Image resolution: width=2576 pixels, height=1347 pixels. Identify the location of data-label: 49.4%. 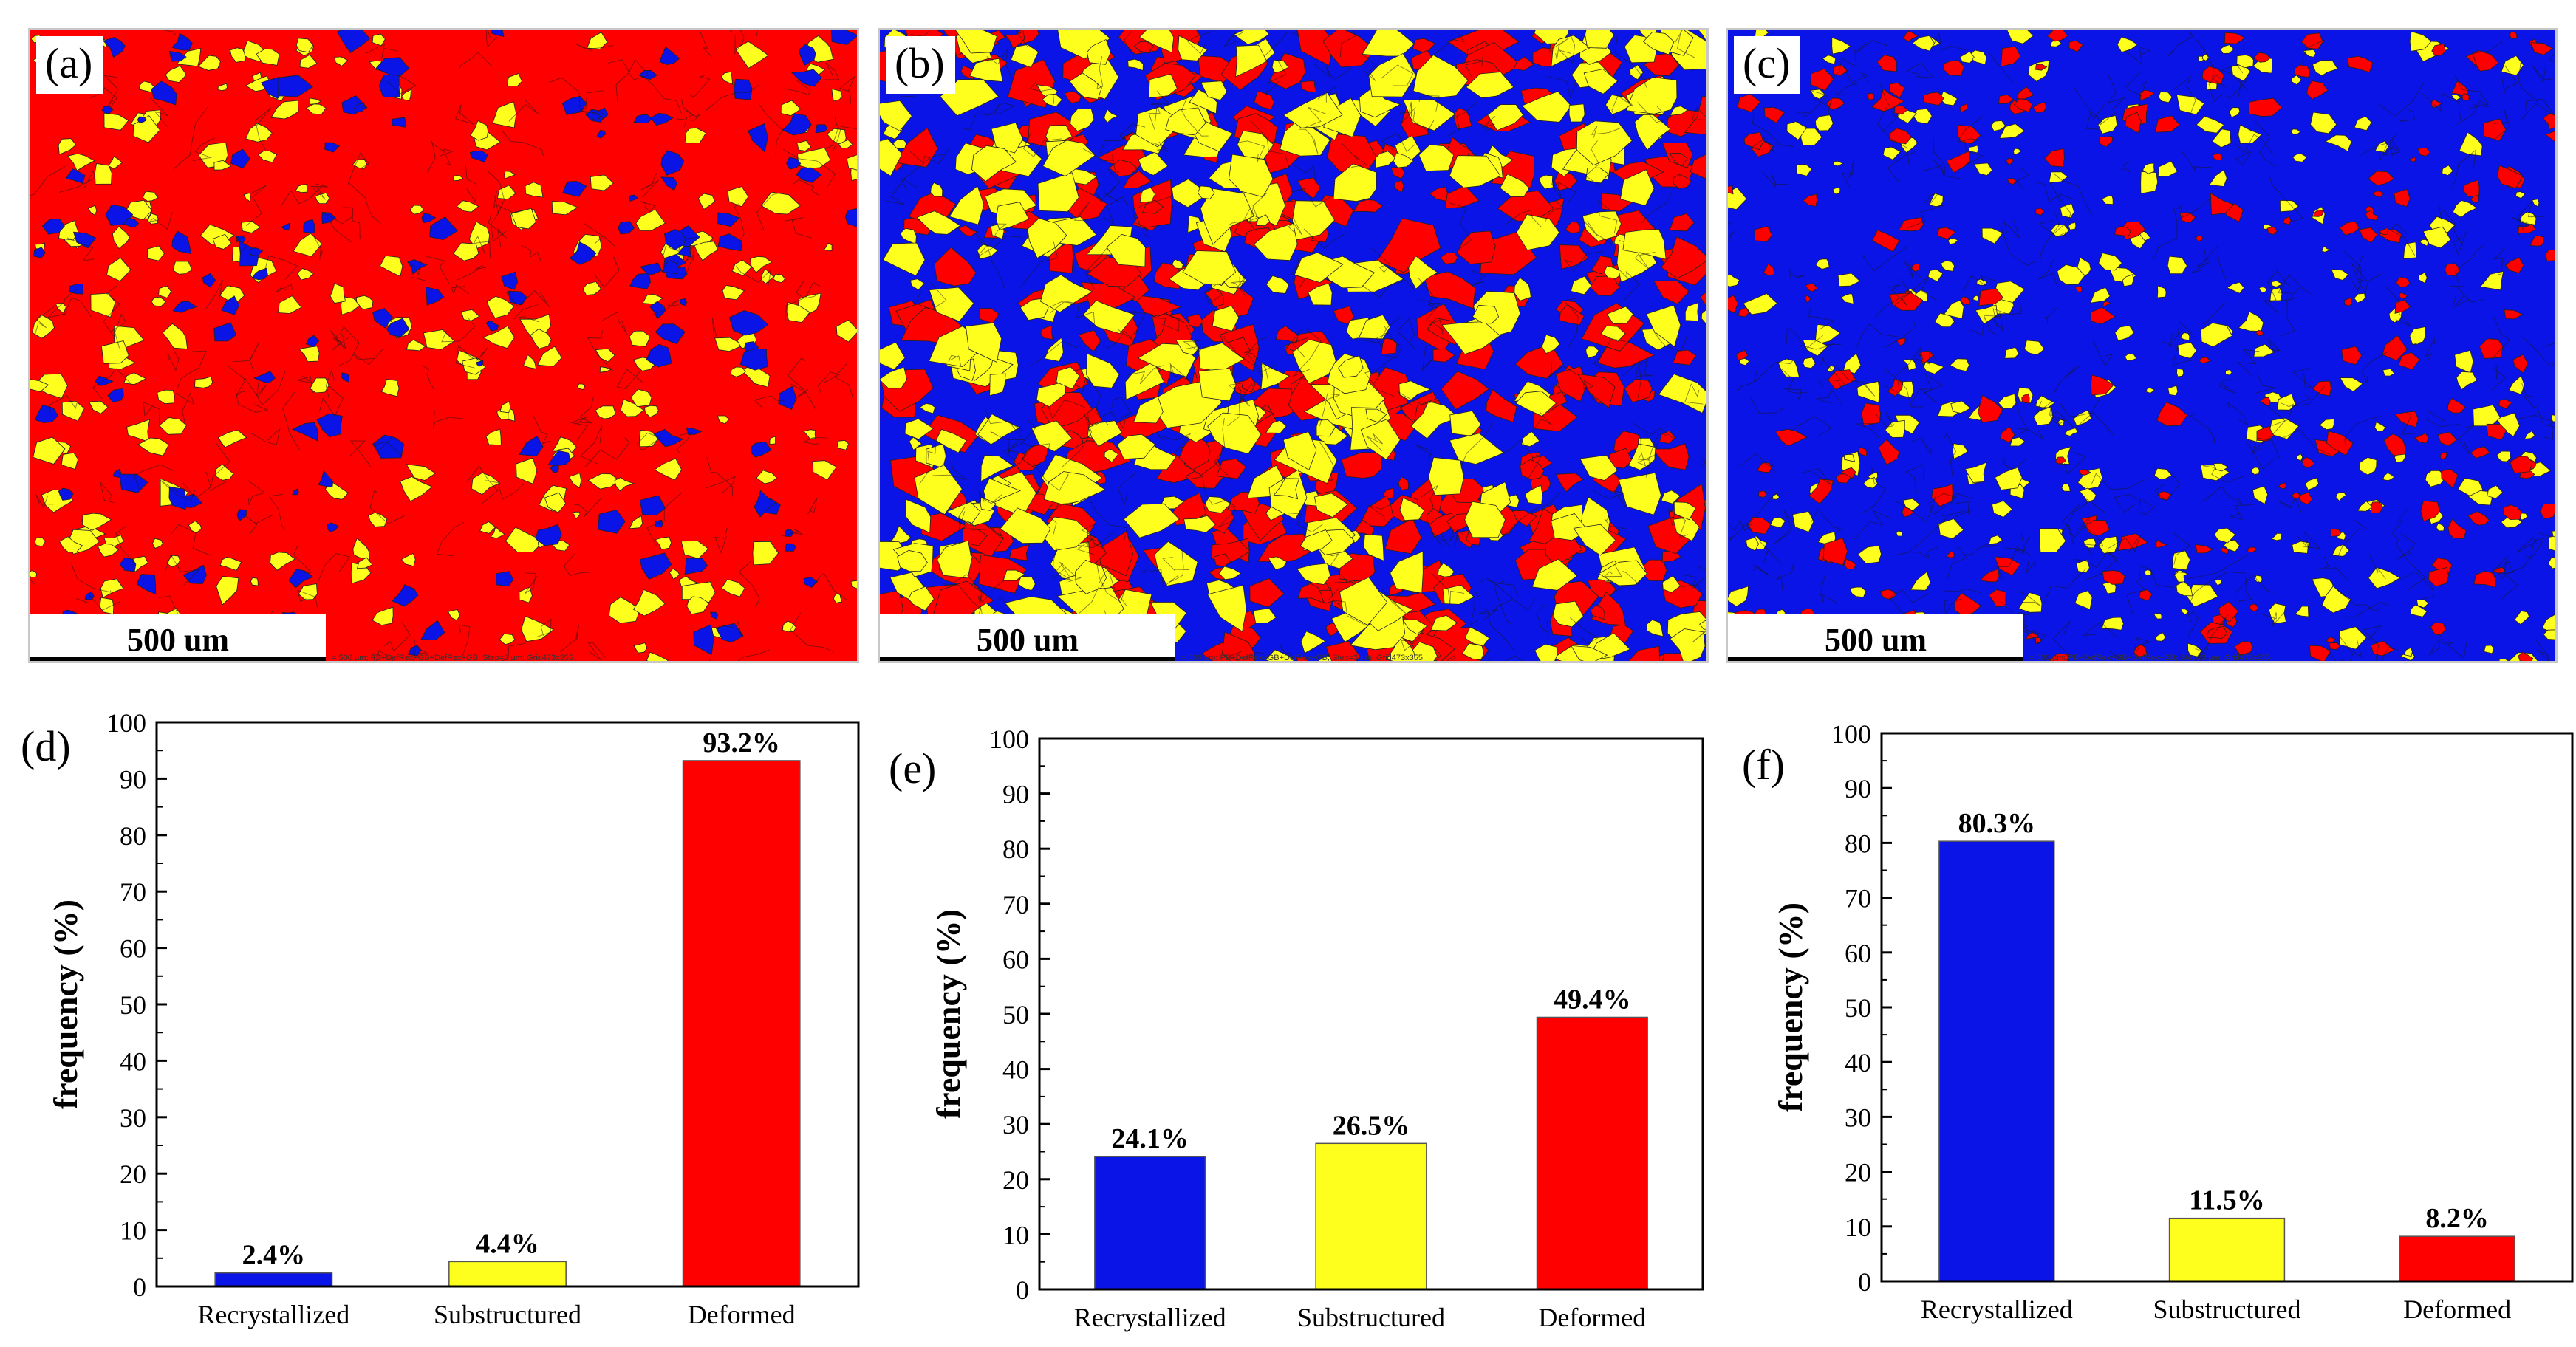
(1593, 999).